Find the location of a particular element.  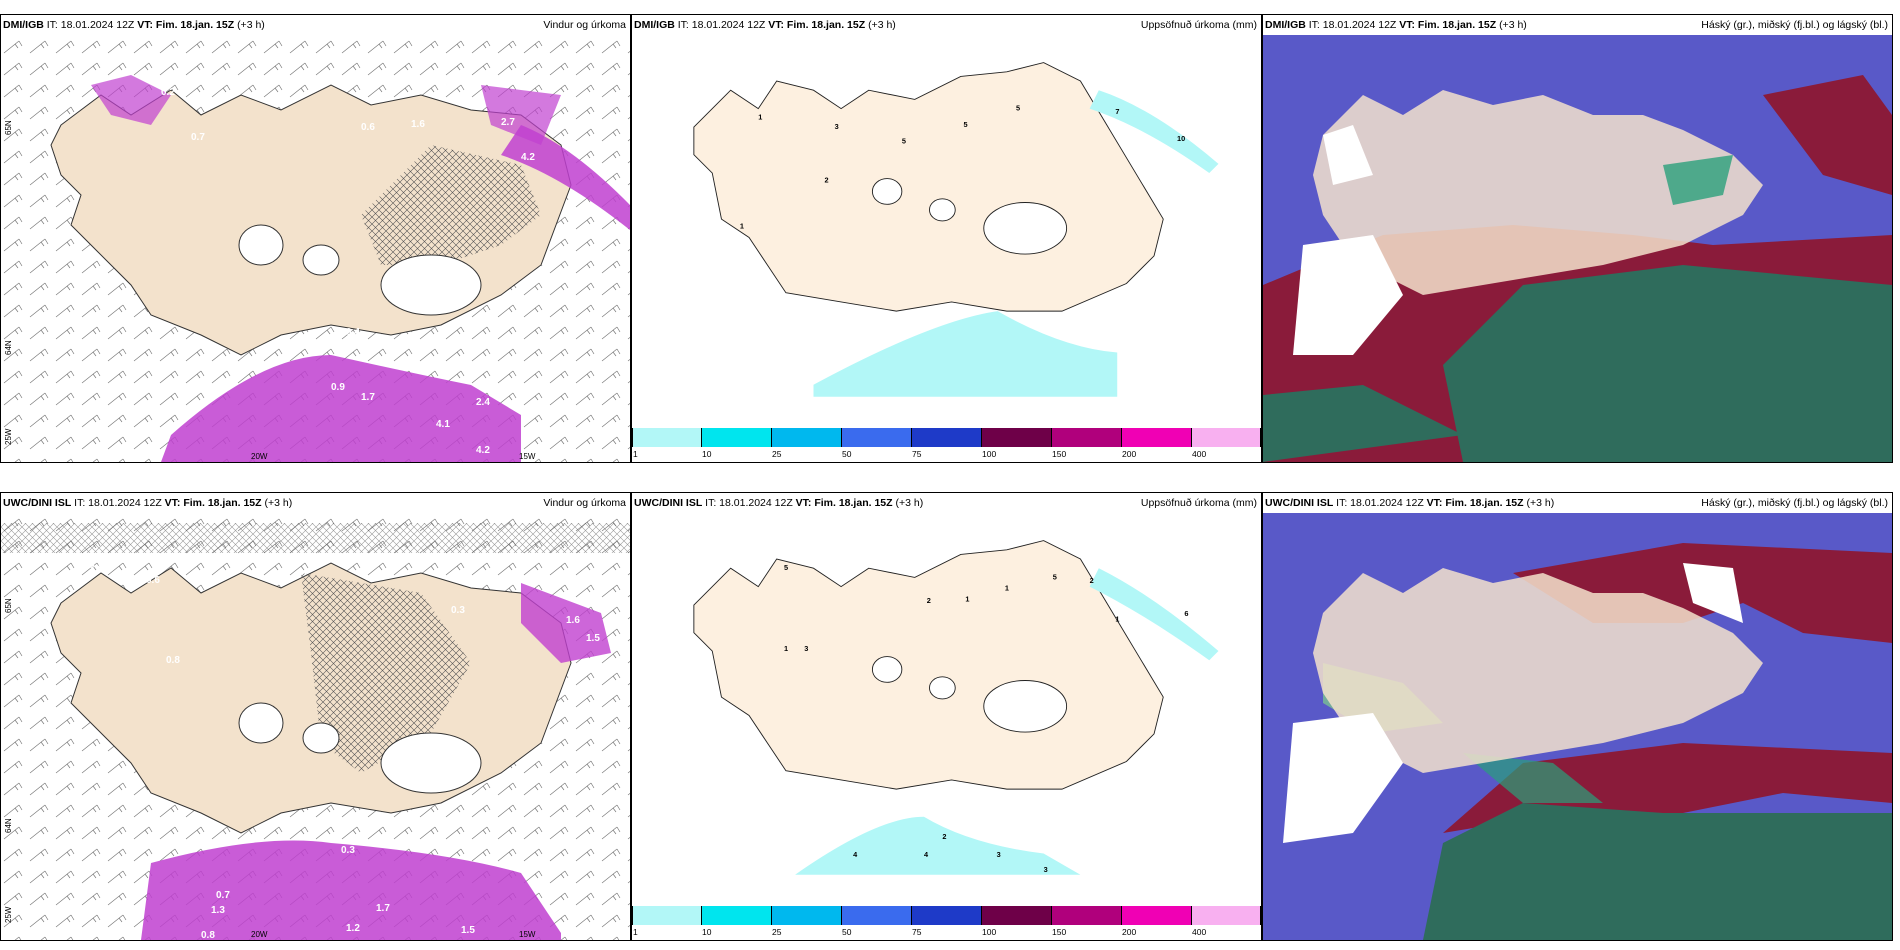

precip-value: 1.6 is located at coordinates (418, 124).